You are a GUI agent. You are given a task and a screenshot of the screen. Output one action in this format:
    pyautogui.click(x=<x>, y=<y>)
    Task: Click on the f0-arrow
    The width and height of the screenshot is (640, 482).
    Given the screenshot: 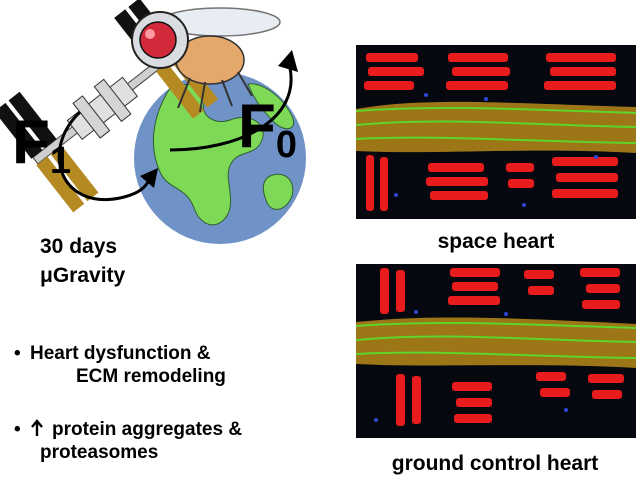 What is the action you would take?
    pyautogui.click(x=231, y=109)
    